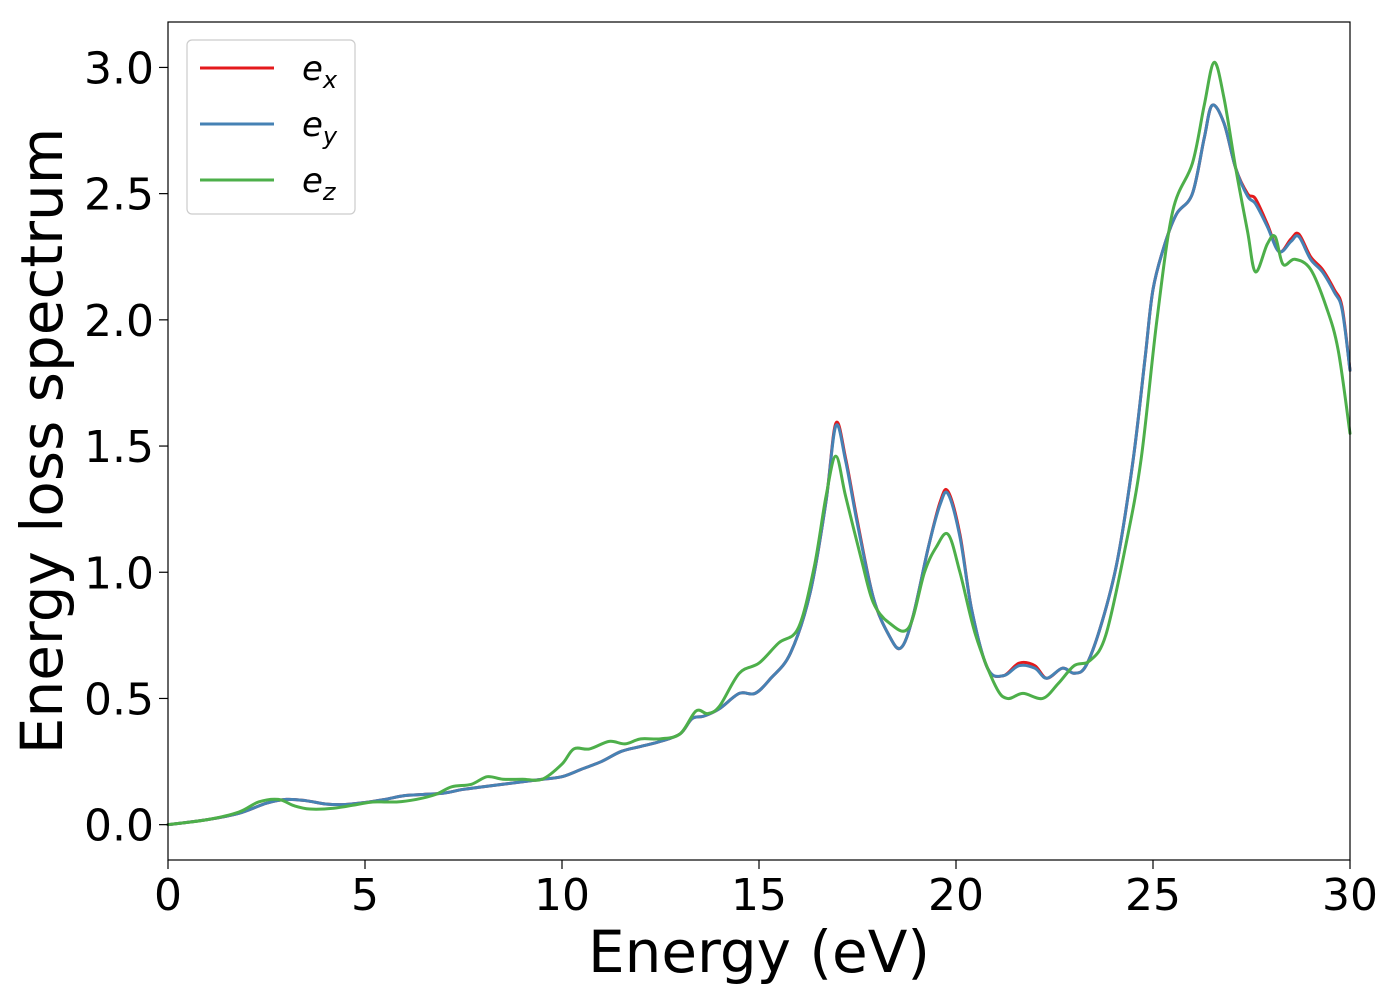 The image size is (1400, 1000). What do you see at coordinates (168, 895) in the screenshot?
I see `x-tick-label: 0` at bounding box center [168, 895].